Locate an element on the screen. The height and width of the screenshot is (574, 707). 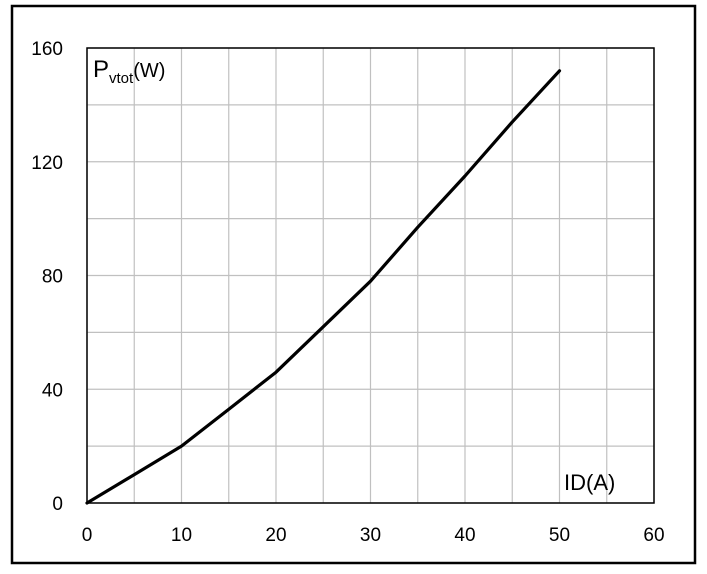
y-tick-labels: 0 40 80 120 160 is located at coordinates (47, 277).